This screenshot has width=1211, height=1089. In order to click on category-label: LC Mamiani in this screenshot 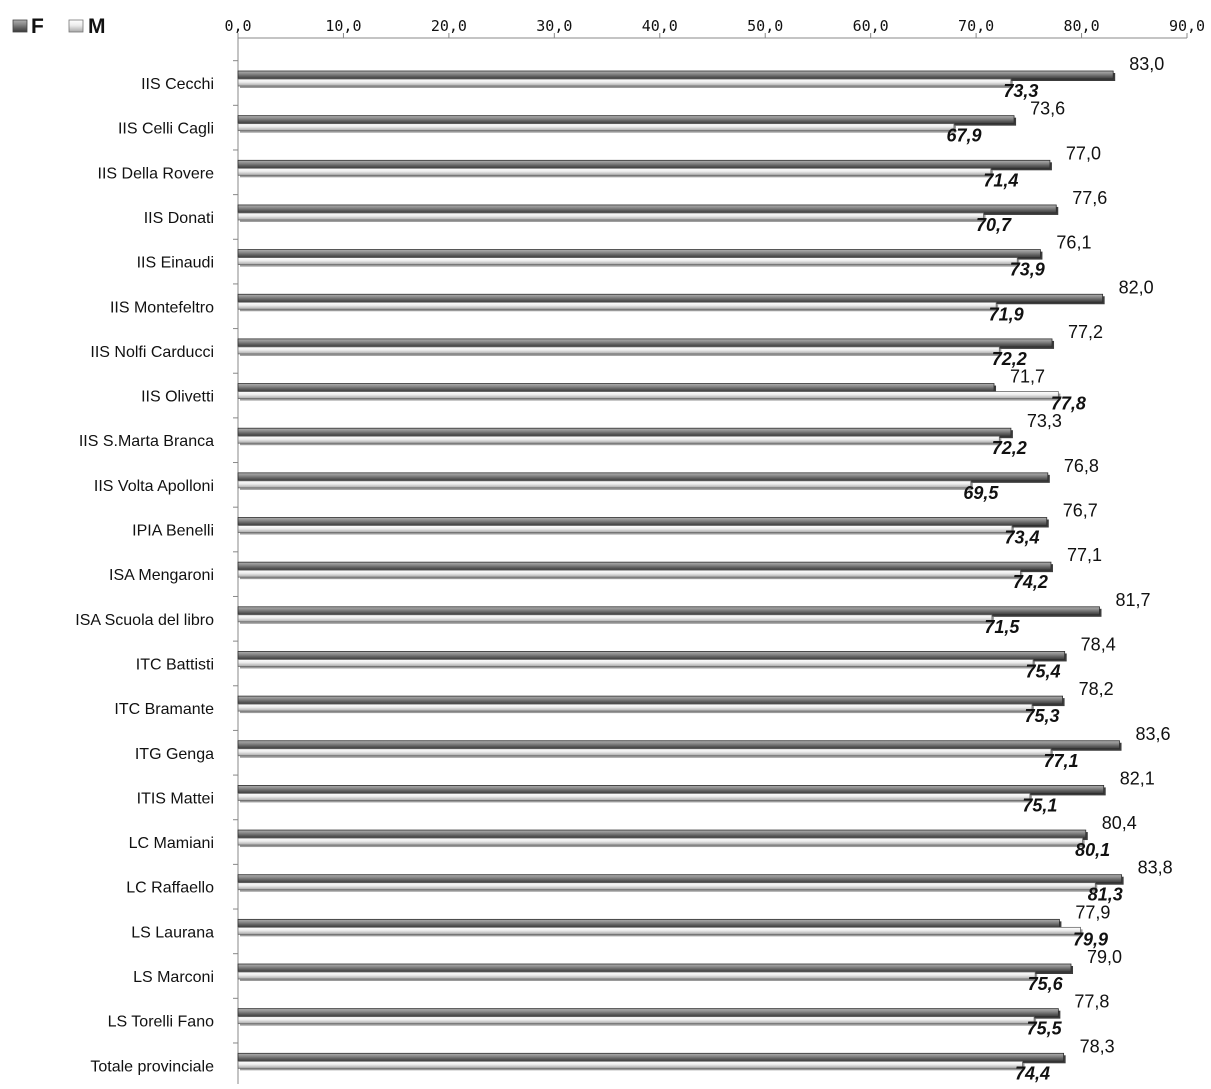, I will do `click(171, 843)`.